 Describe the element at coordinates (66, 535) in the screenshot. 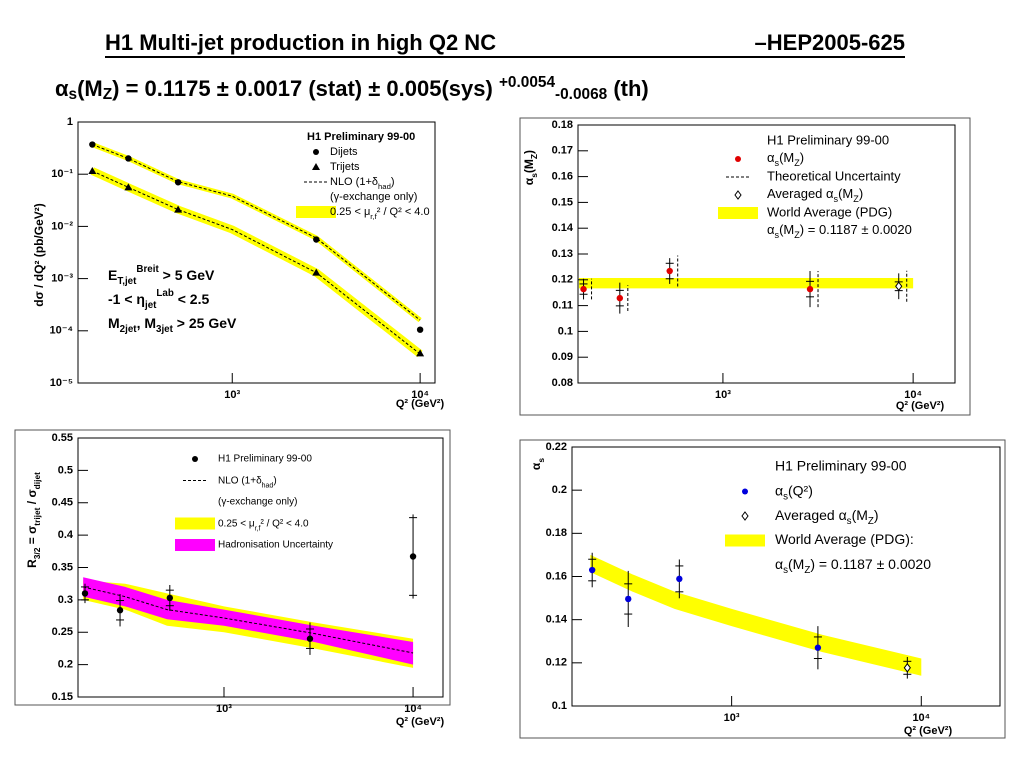

I see `y-tick-label: 0.4` at that location.